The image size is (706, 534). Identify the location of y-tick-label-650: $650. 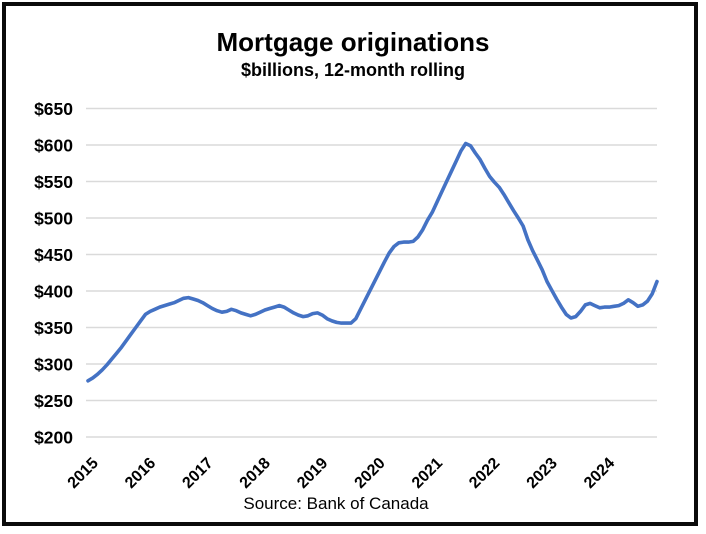
(53, 109).